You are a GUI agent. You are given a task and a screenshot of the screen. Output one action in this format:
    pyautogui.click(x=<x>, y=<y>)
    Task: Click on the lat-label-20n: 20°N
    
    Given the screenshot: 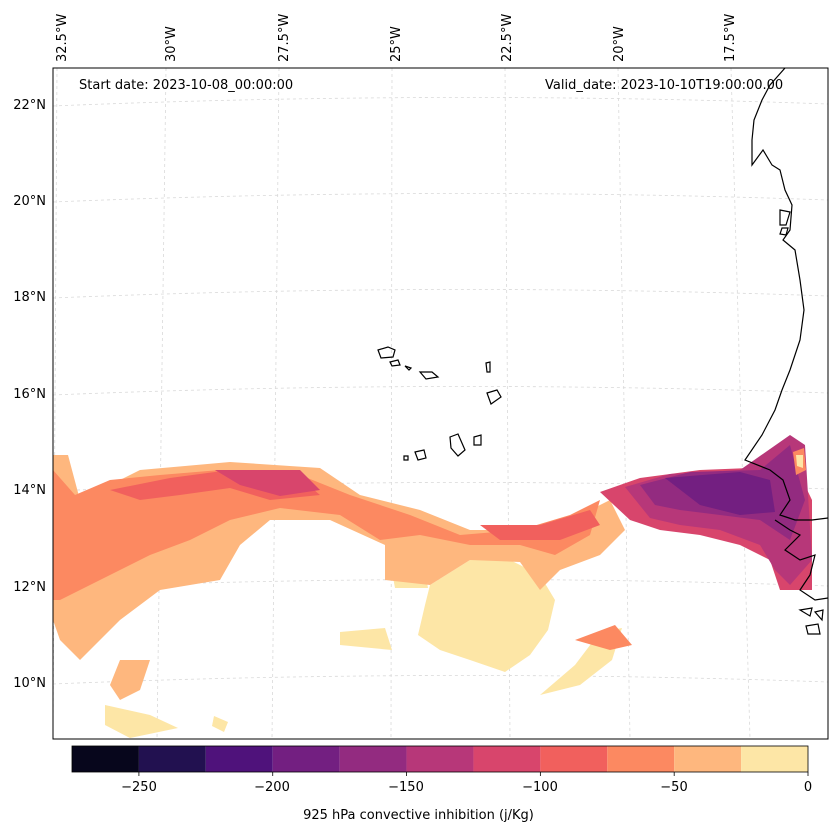 What is the action you would take?
    pyautogui.click(x=29, y=201)
    